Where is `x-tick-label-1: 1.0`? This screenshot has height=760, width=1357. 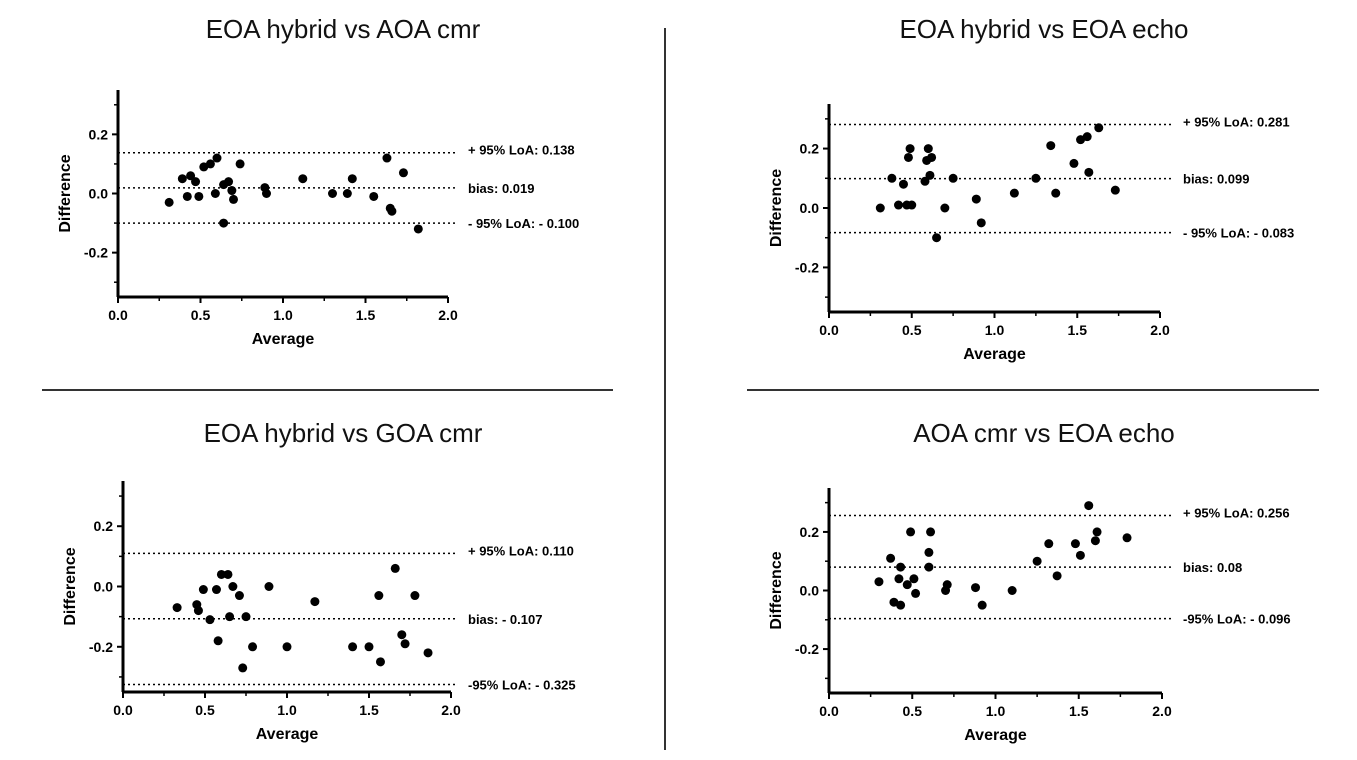
x-tick-label-1: 1.0 is located at coordinates (283, 315).